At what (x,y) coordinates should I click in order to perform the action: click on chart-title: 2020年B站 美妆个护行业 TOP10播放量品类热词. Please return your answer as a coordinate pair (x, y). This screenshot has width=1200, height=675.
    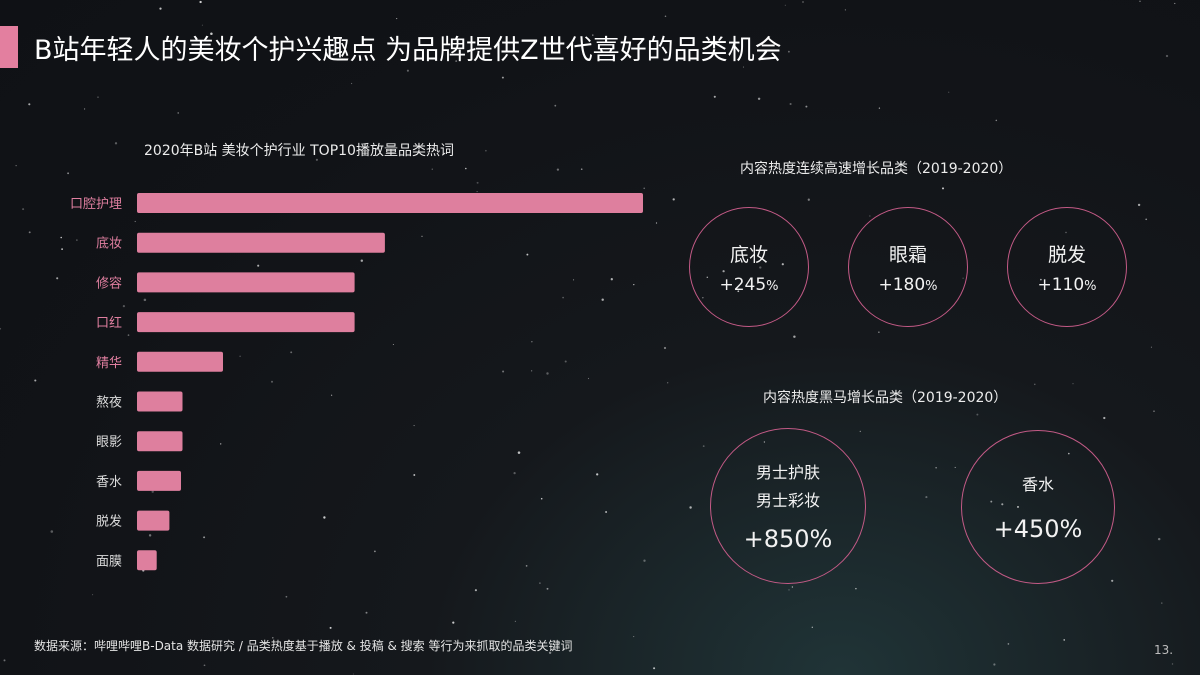
    Looking at the image, I should click on (299, 151).